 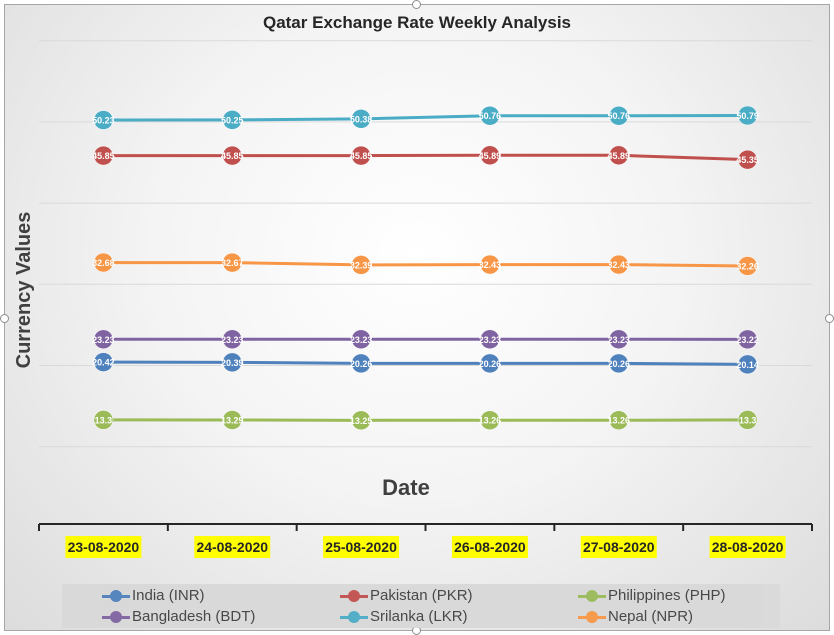 What do you see at coordinates (651, 616) in the screenshot?
I see `legend-label: Nepal (NPR)` at bounding box center [651, 616].